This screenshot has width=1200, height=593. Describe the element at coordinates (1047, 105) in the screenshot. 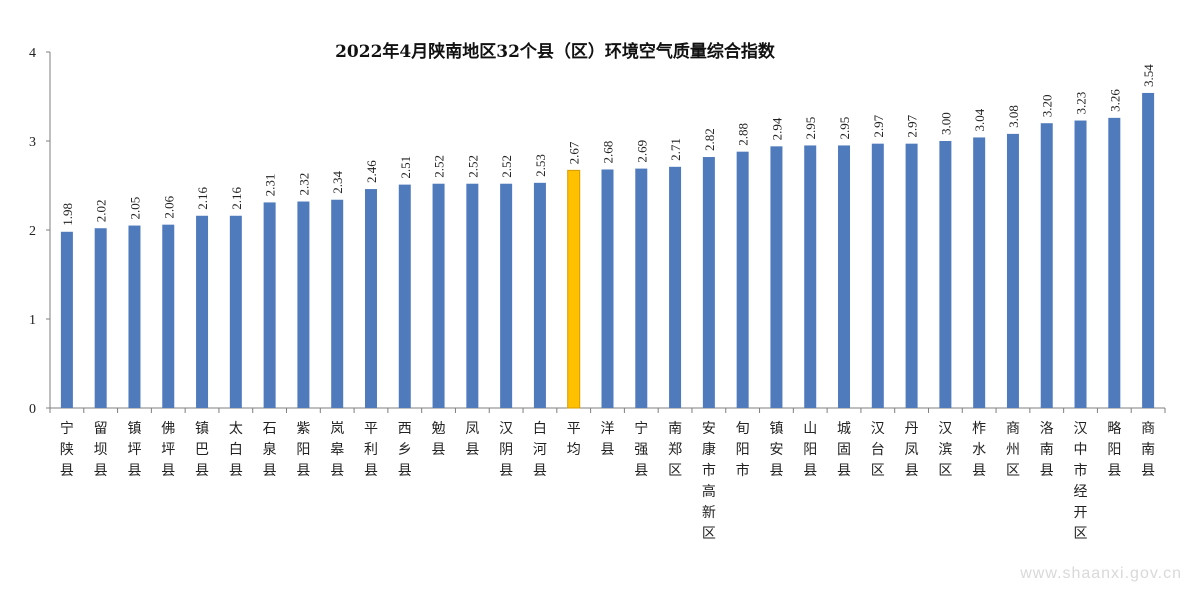

I see `data-label: 3.20` at that location.